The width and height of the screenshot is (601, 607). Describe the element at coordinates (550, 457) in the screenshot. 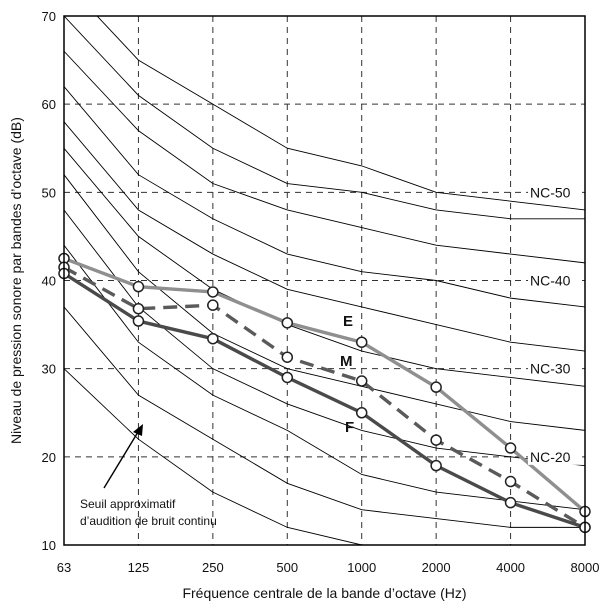

I see `nc-label: NC-20` at that location.